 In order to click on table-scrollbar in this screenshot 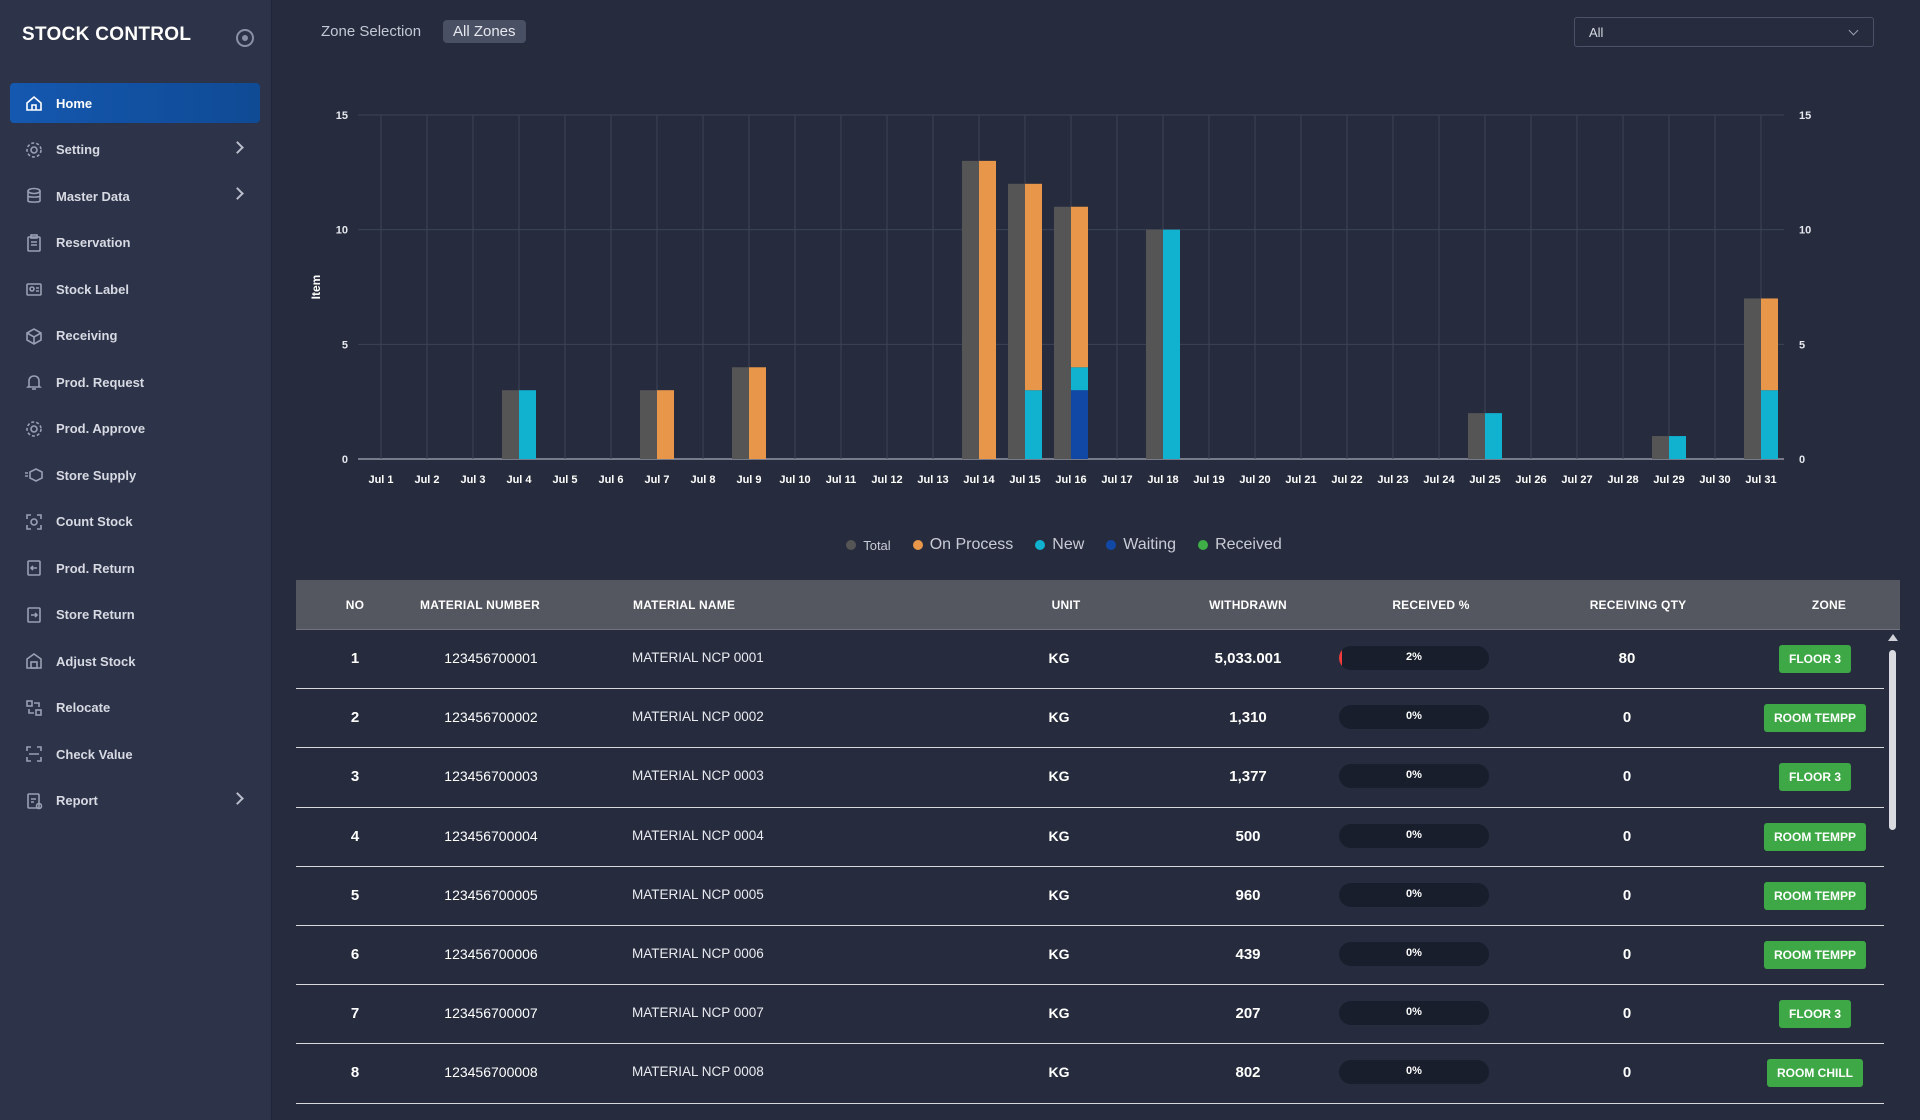, I will do `click(1892, 876)`.